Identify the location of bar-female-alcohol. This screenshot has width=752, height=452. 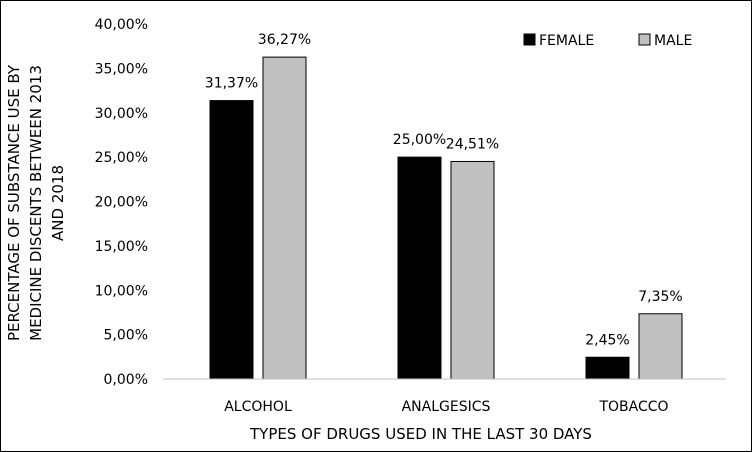
(231, 240).